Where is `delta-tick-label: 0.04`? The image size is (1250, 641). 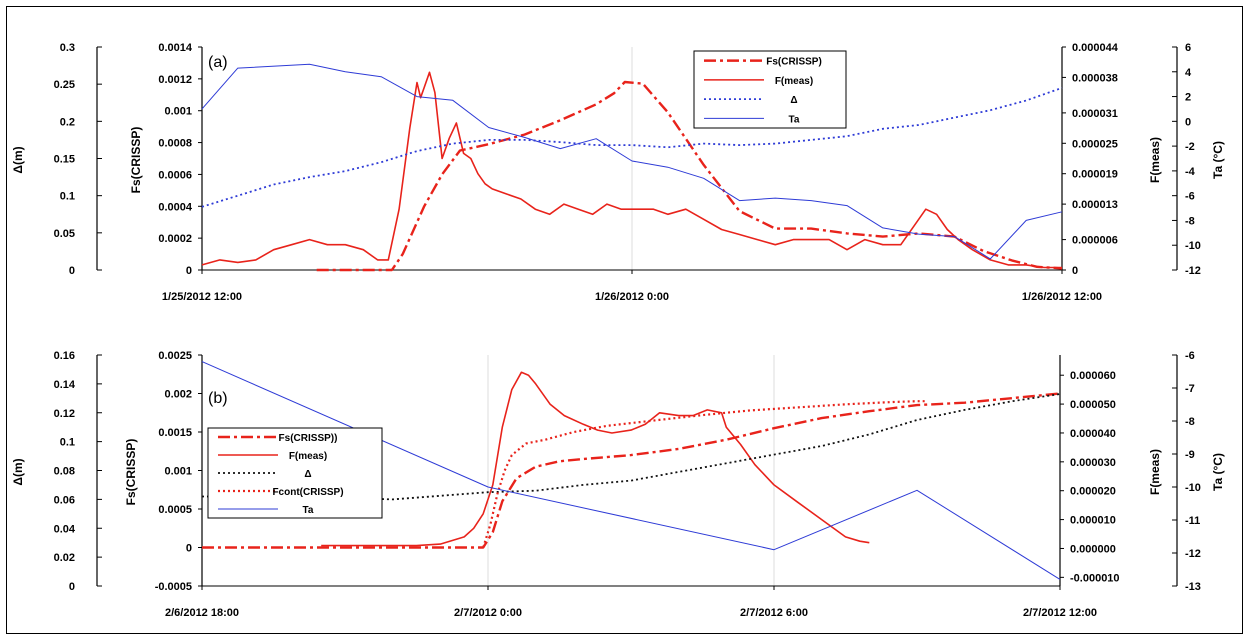
delta-tick-label: 0.04 is located at coordinates (65, 529).